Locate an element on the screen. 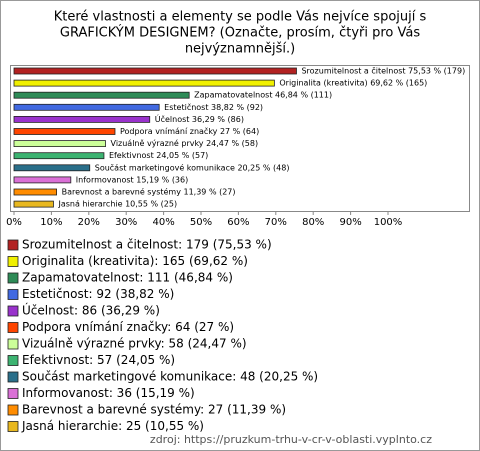  legend-label: Estetičnost: 92 (38,82 %) is located at coordinates (98, 294).